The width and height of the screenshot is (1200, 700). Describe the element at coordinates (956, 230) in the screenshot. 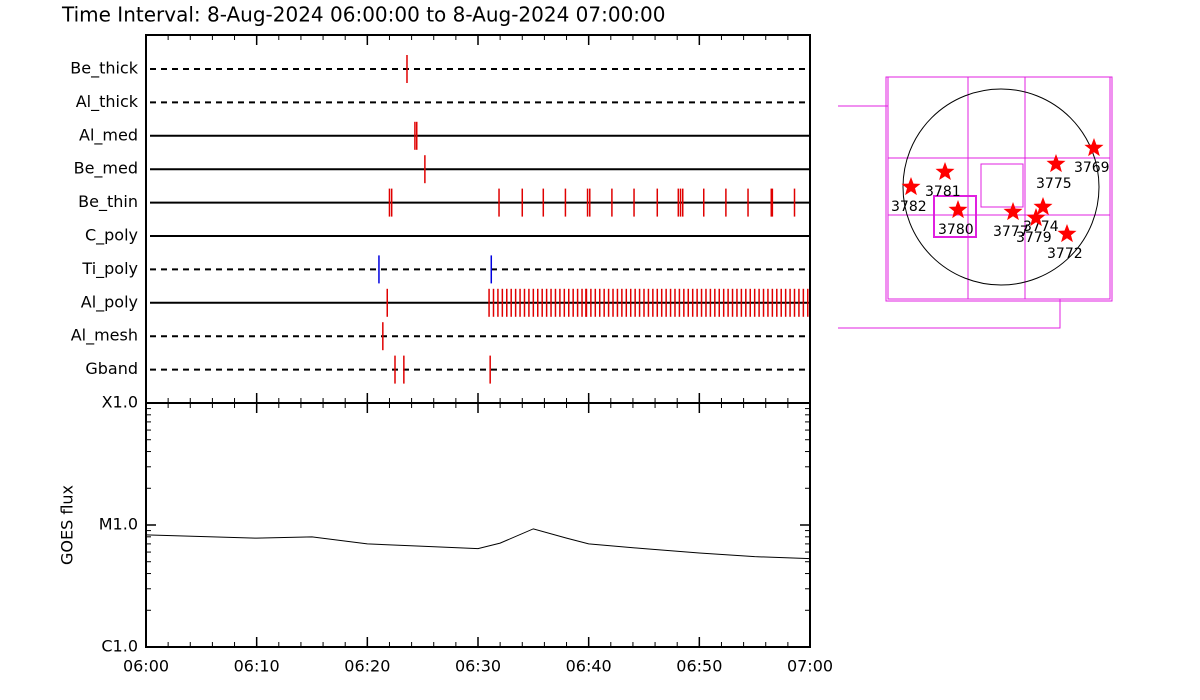

I see `region-label: 3780` at that location.